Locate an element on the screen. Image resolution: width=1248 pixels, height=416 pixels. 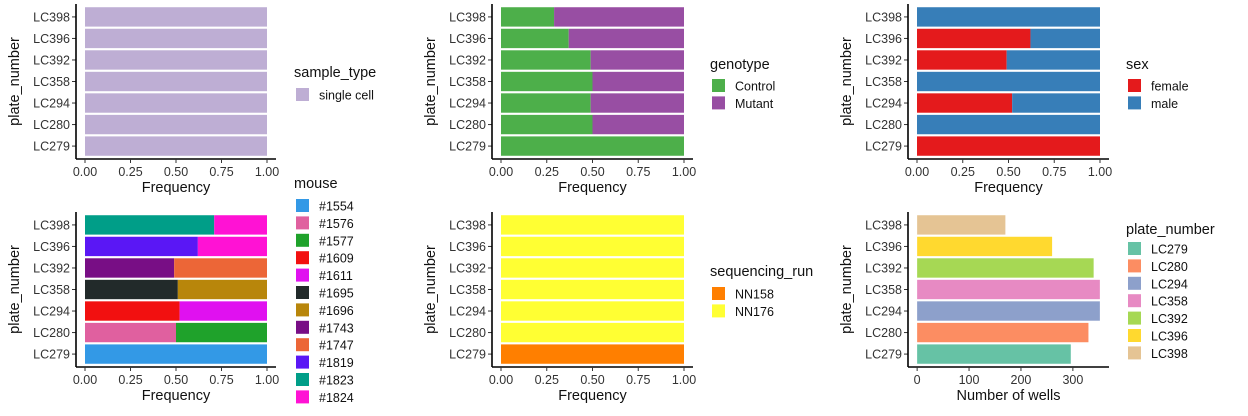
y-tick-label: LC294 is located at coordinates (467, 104).